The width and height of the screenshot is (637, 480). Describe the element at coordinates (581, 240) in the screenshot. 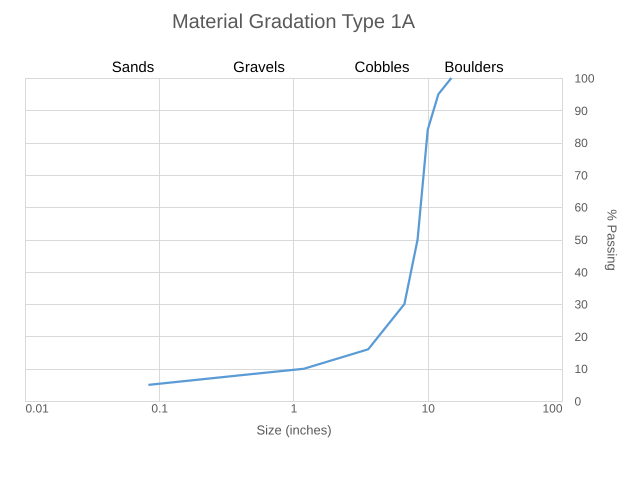

I see `y2-tick-label: 50` at that location.